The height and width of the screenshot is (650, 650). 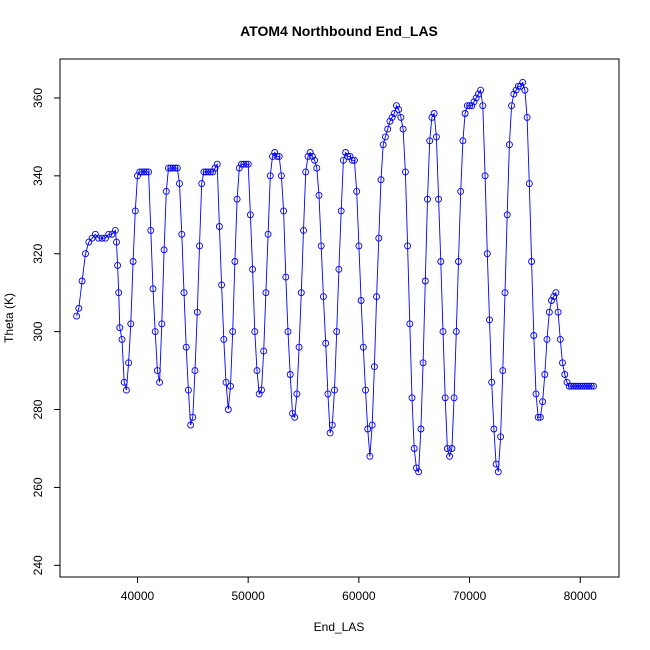 I want to click on y-tick-label: 340, so click(x=38, y=176).